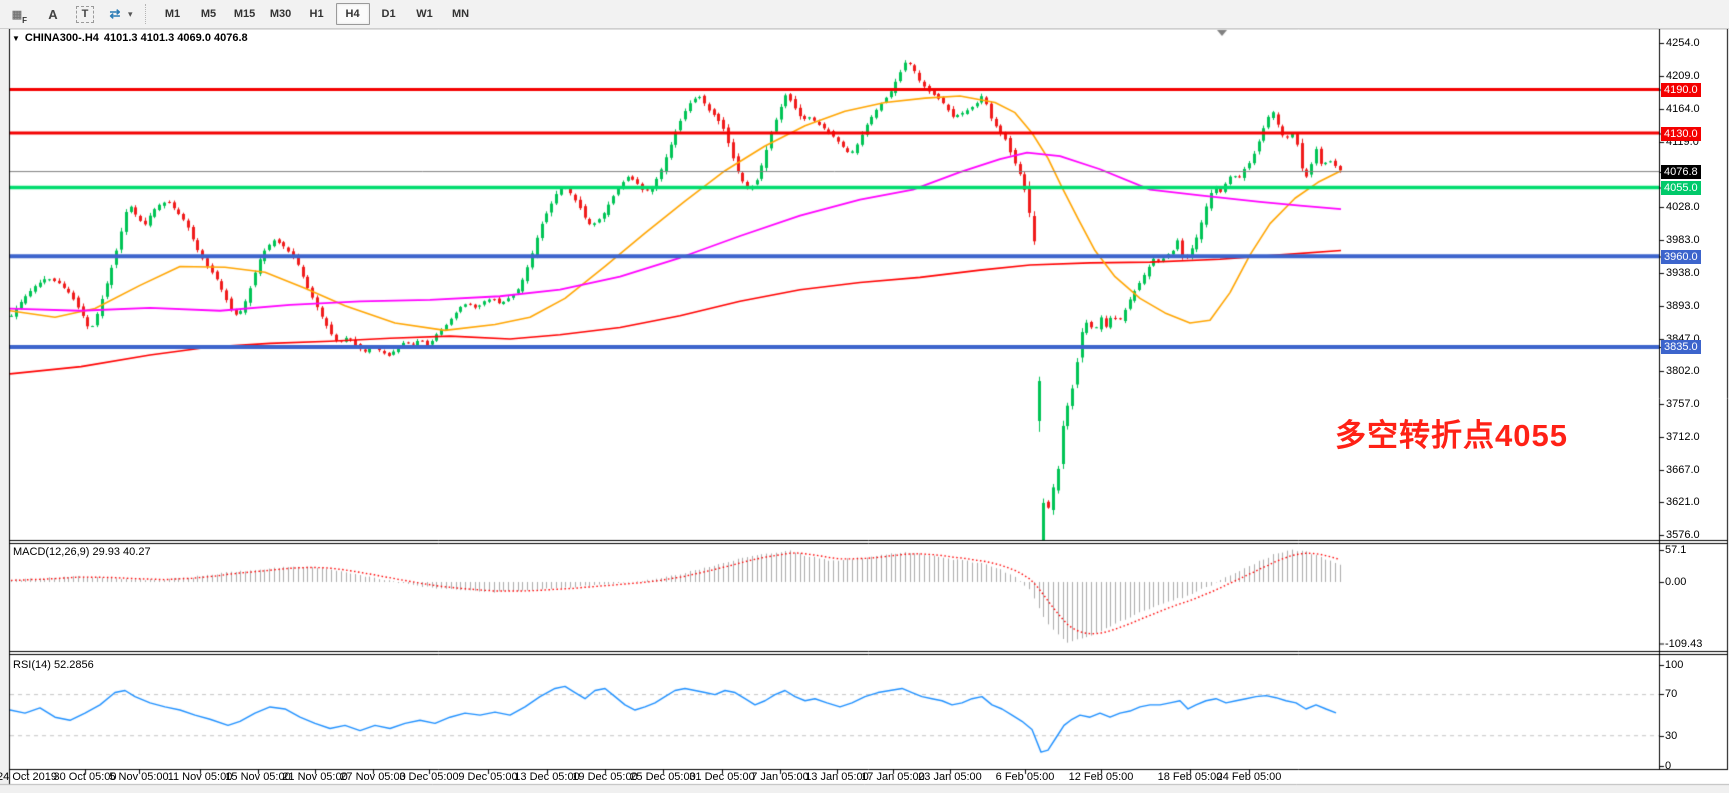 This screenshot has height=793, width=1729. What do you see at coordinates (1683, 535) in the screenshot?
I see `price-axis-label: 3576.0` at bounding box center [1683, 535].